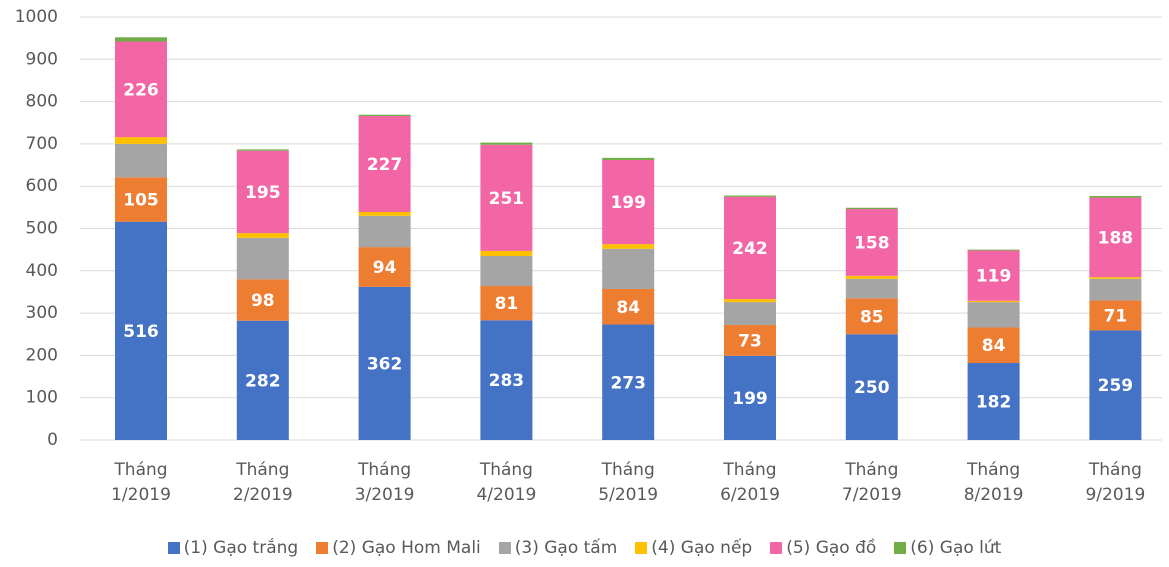 The height and width of the screenshot is (567, 1169). What do you see at coordinates (993, 482) in the screenshot?
I see `x-tick-label: Tháng 8/2019` at bounding box center [993, 482].